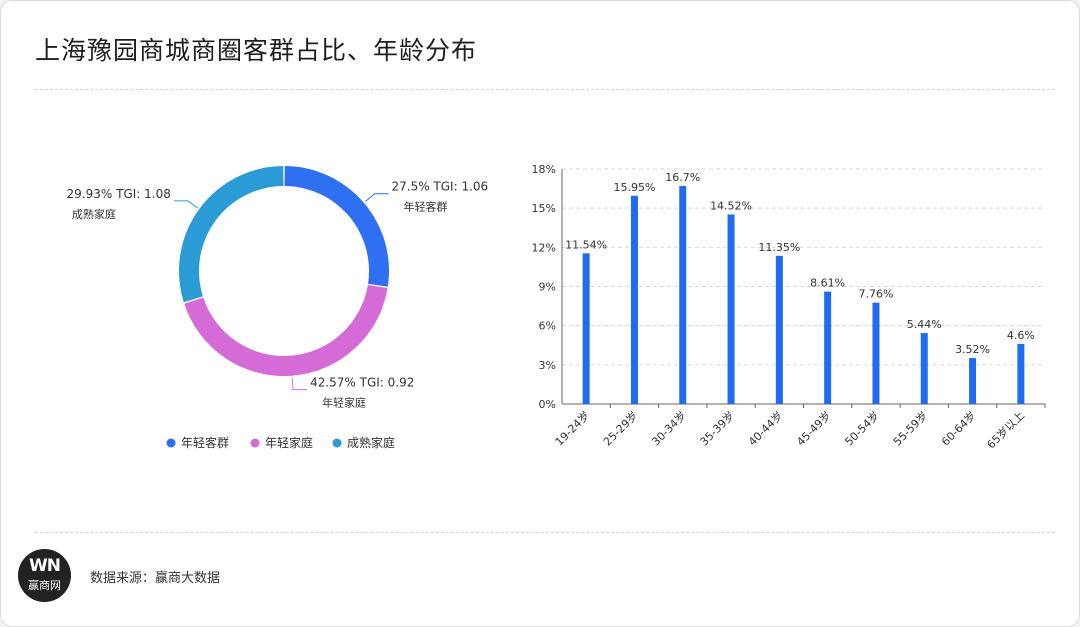  Describe the element at coordinates (544, 247) in the screenshot. I see `y-tick-label-4: 12%` at that location.